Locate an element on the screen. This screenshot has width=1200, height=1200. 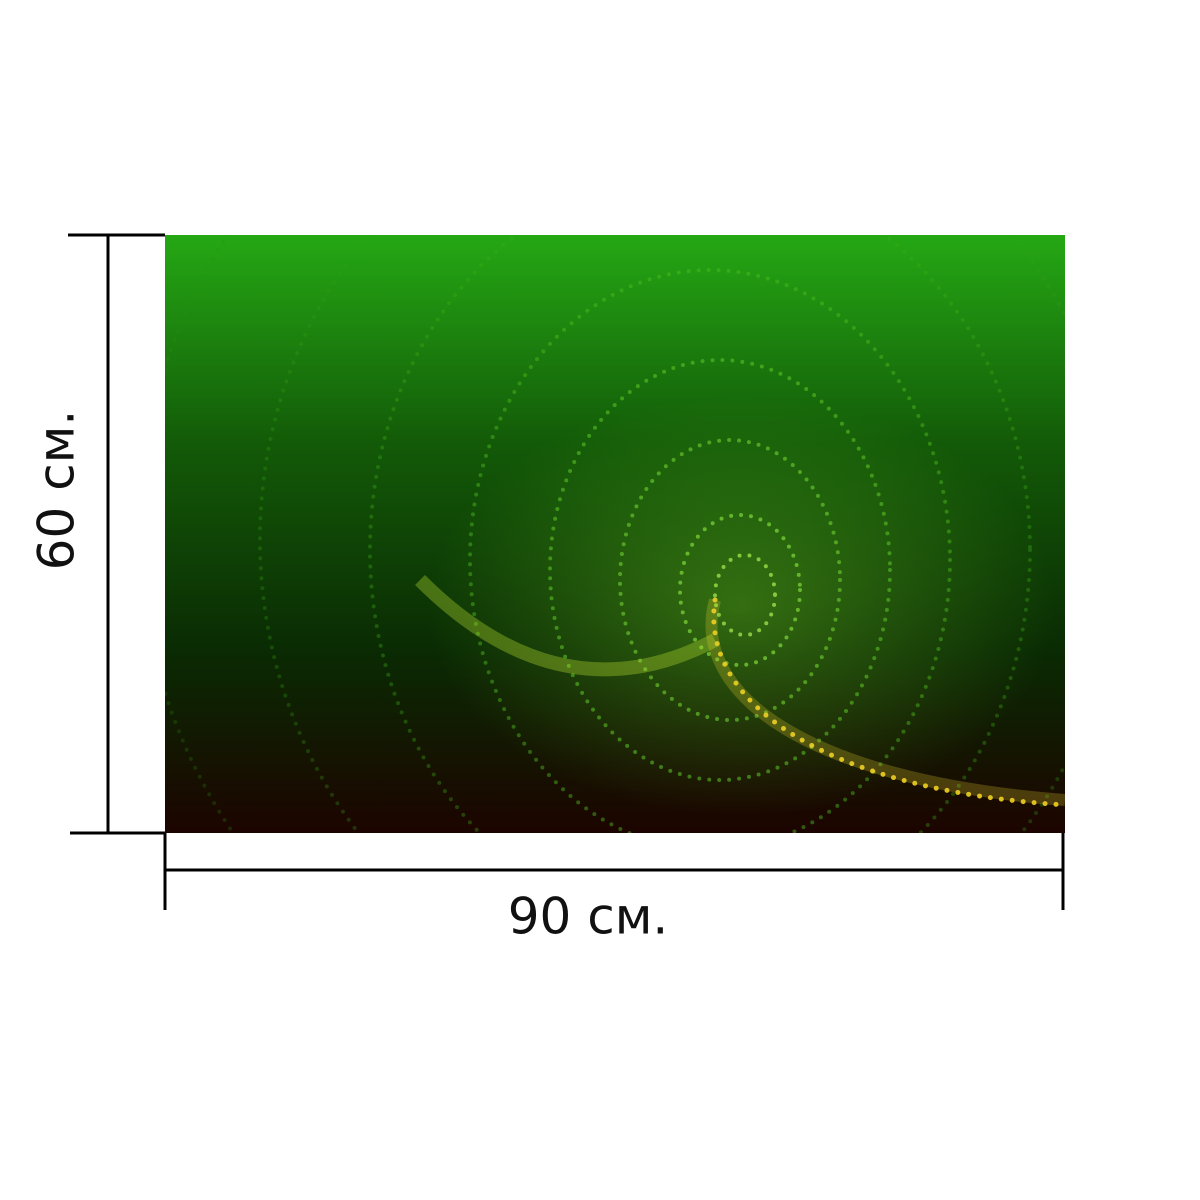
height-dimension: 60 см. is located at coordinates (96, 534).